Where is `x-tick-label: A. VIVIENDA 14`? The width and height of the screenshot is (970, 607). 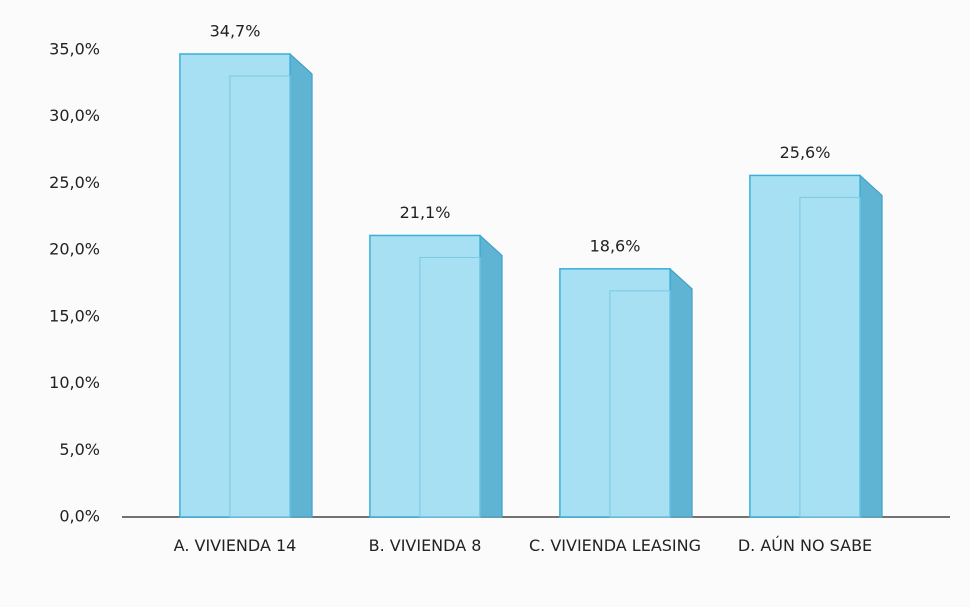 x-tick-label: A. VIVIENDA 14 is located at coordinates (235, 545).